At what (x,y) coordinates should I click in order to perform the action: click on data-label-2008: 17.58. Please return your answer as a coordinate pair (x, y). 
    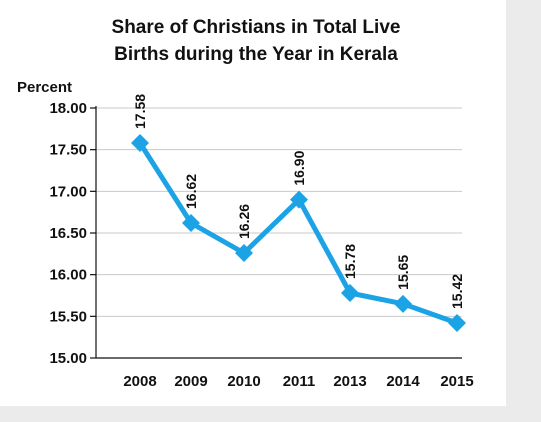
    Looking at the image, I should click on (140, 111).